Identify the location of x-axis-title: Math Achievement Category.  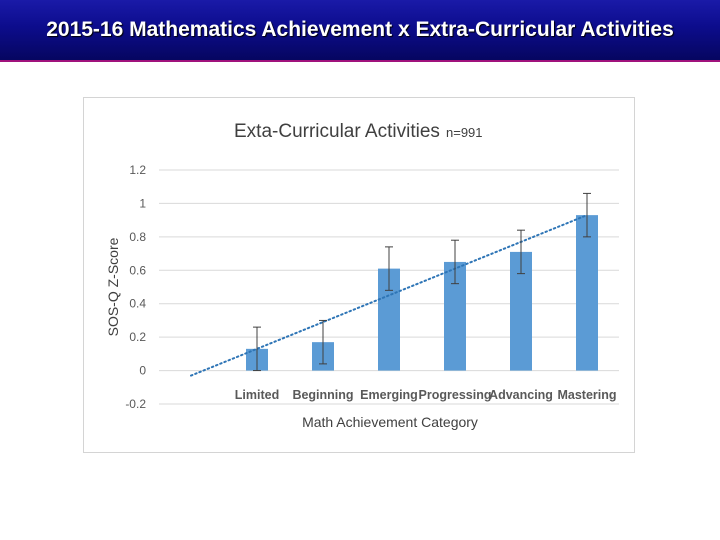
(390, 422).